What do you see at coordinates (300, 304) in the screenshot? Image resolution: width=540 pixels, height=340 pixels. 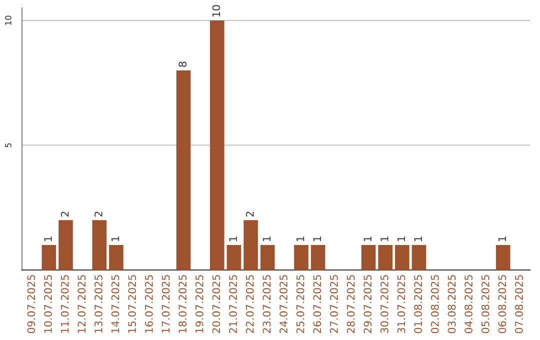 I see `x-tick-label: 25.07.2025` at bounding box center [300, 304].